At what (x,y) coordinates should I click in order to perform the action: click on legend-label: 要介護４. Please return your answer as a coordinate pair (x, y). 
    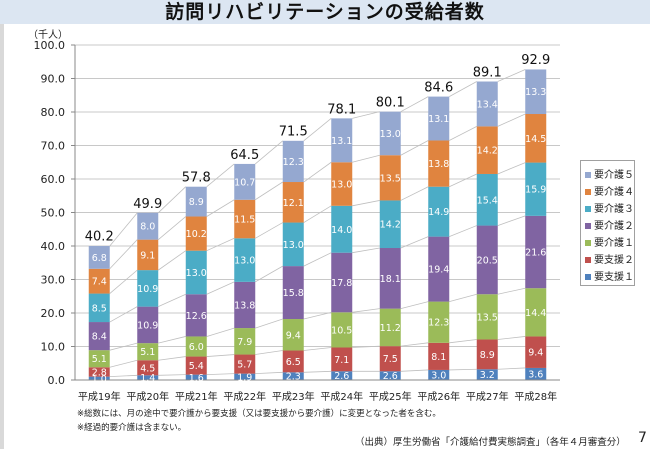
    Looking at the image, I should click on (614, 192).